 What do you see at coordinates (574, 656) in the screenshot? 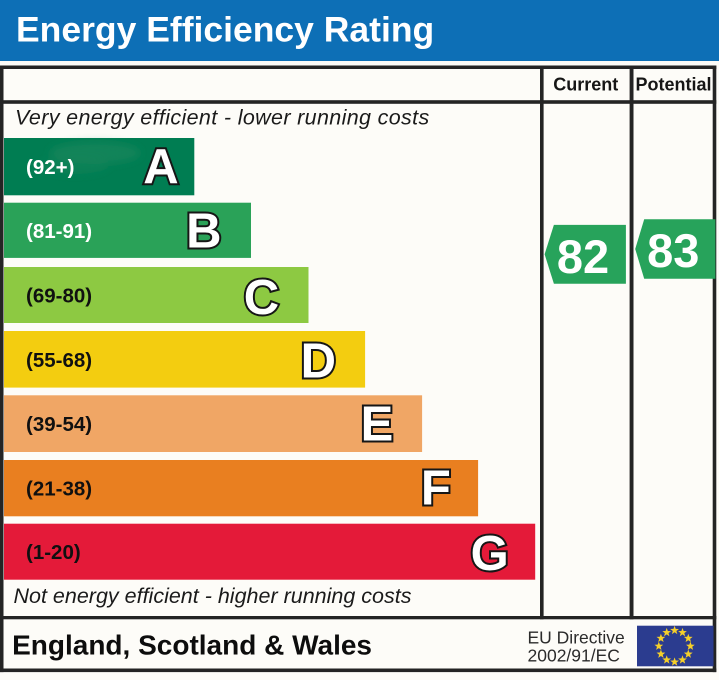
I see `svg-text: 2002/91/EC` at bounding box center [574, 656].